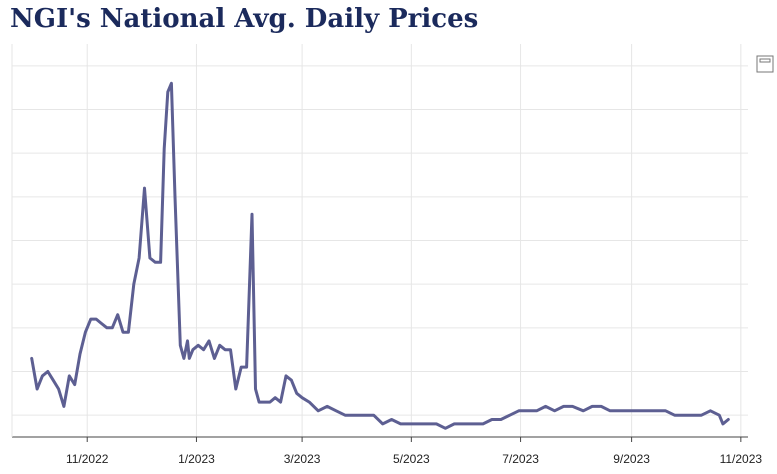 The width and height of the screenshot is (777, 474). What do you see at coordinates (302, 459) in the screenshot?
I see `x-tick-label: 3/2023` at bounding box center [302, 459].